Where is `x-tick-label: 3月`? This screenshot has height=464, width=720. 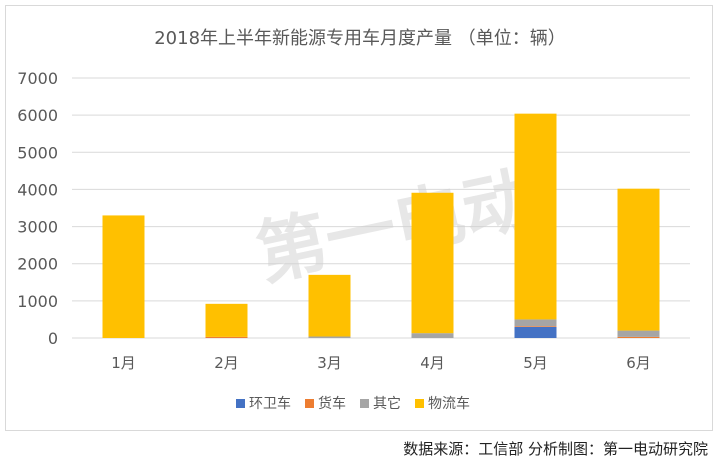 x-tick-label: 3月 is located at coordinates (329, 363).